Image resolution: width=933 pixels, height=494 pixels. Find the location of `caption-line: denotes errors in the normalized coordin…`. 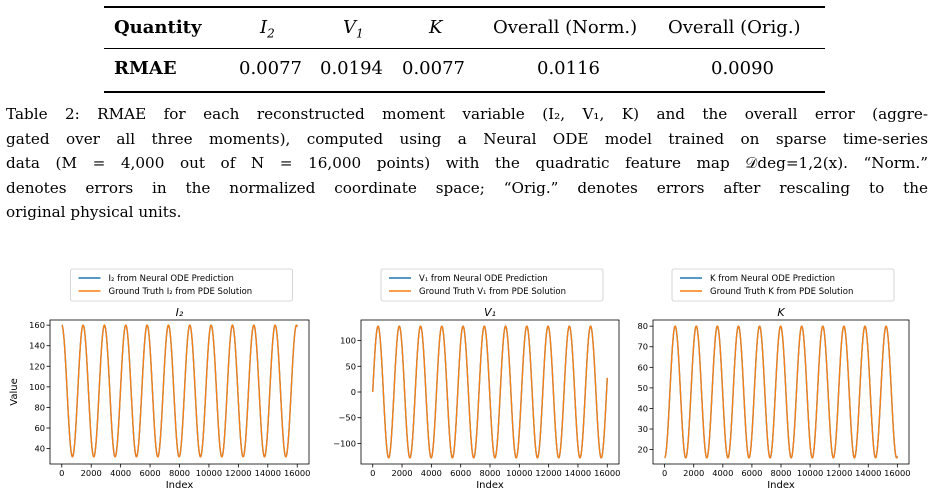

caption-line: denotes errors in the normalized coordin… is located at coordinates (467, 187).